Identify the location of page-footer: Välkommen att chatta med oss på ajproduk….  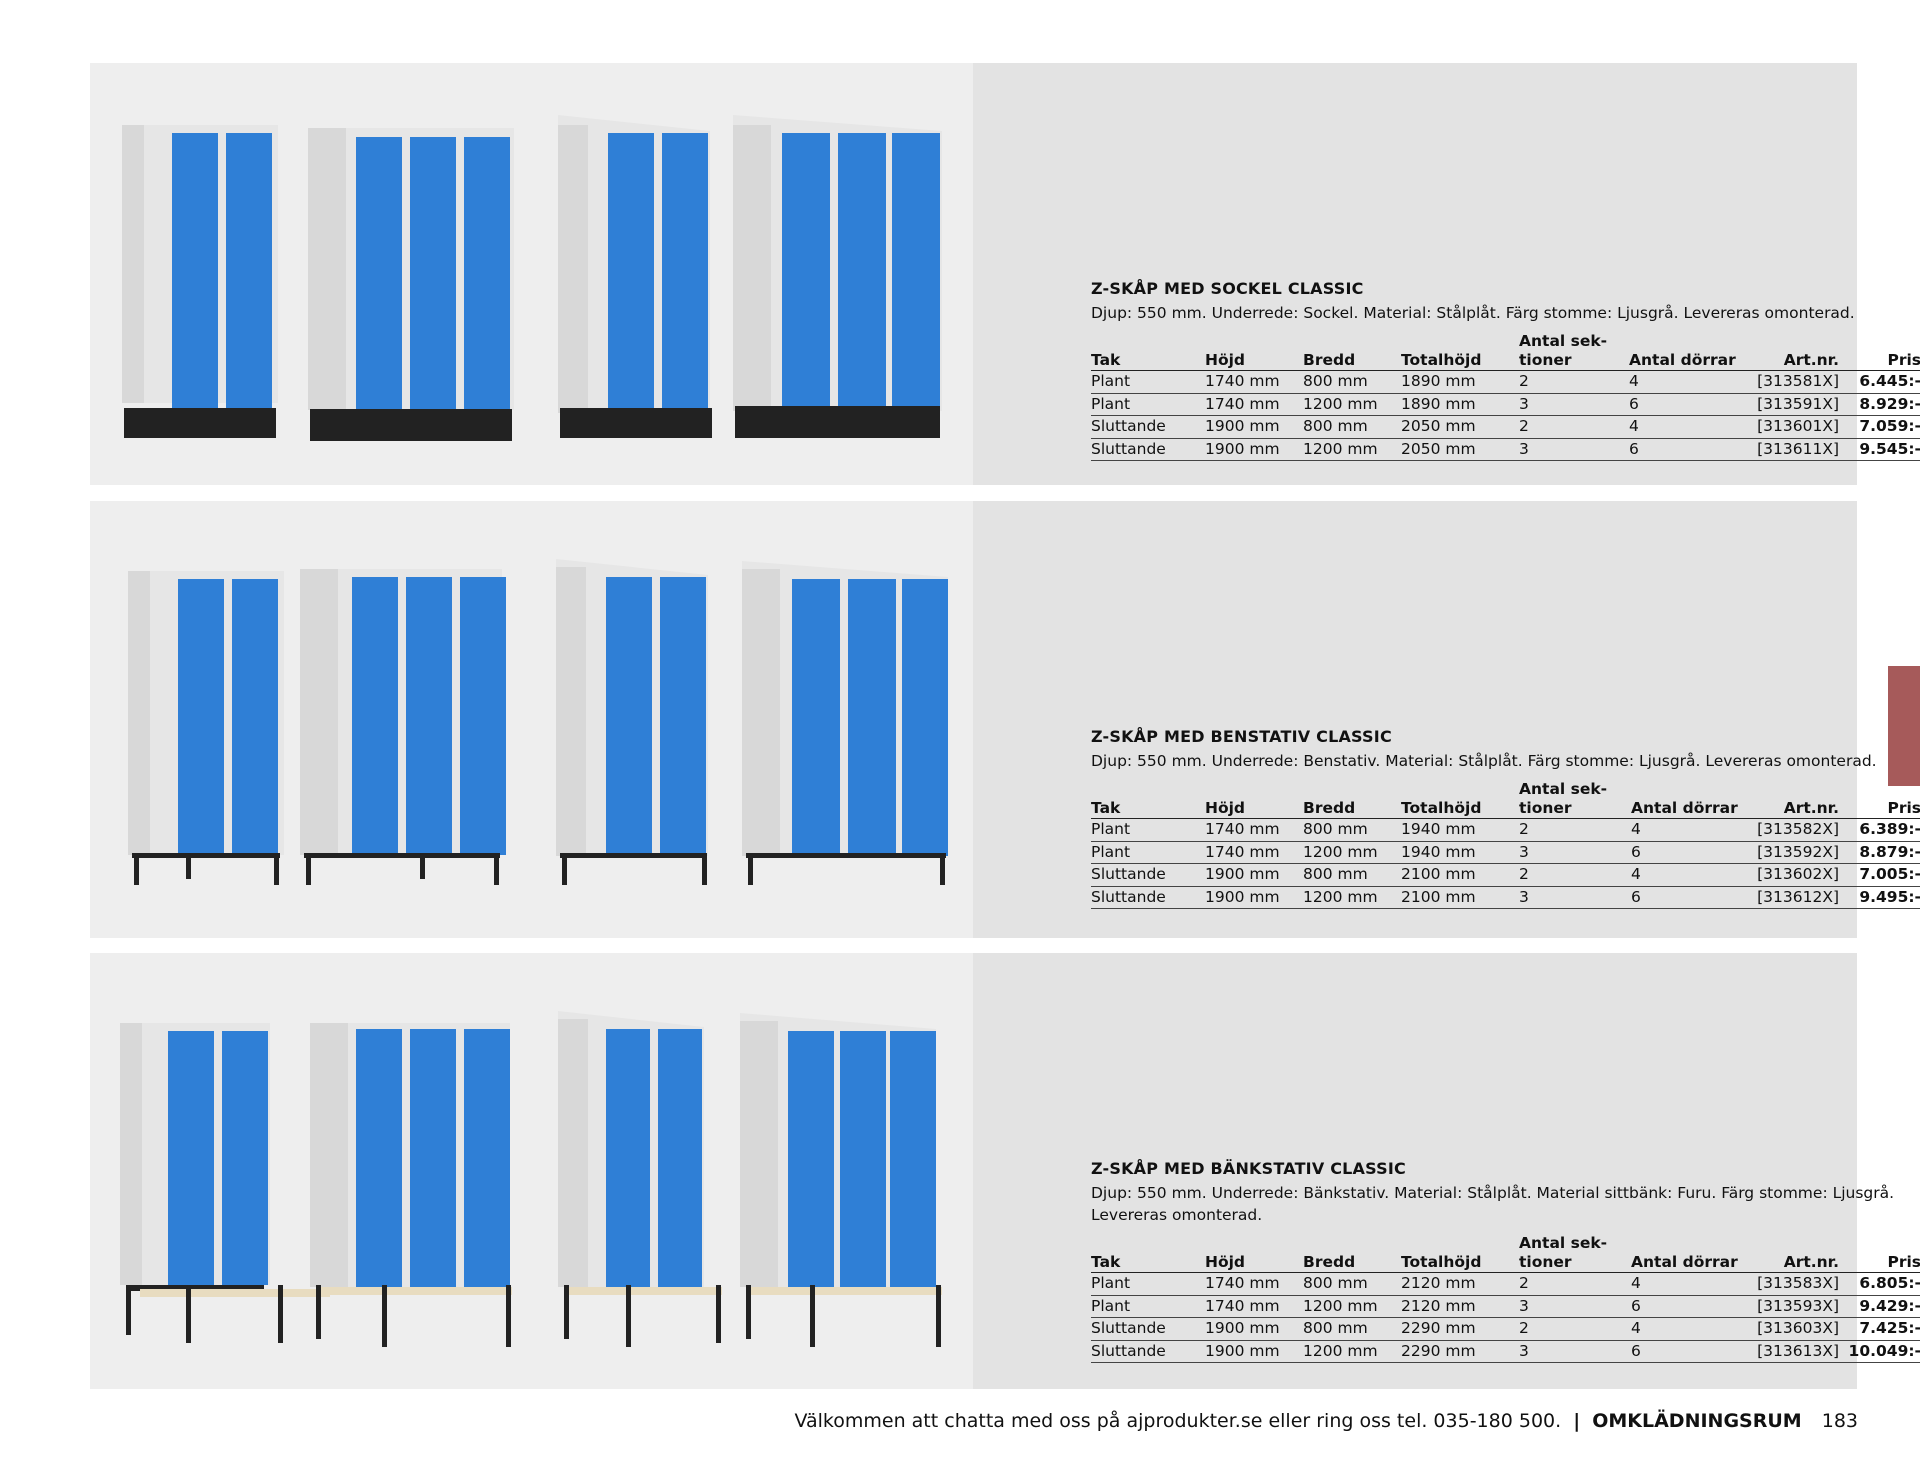
(1326, 1421).